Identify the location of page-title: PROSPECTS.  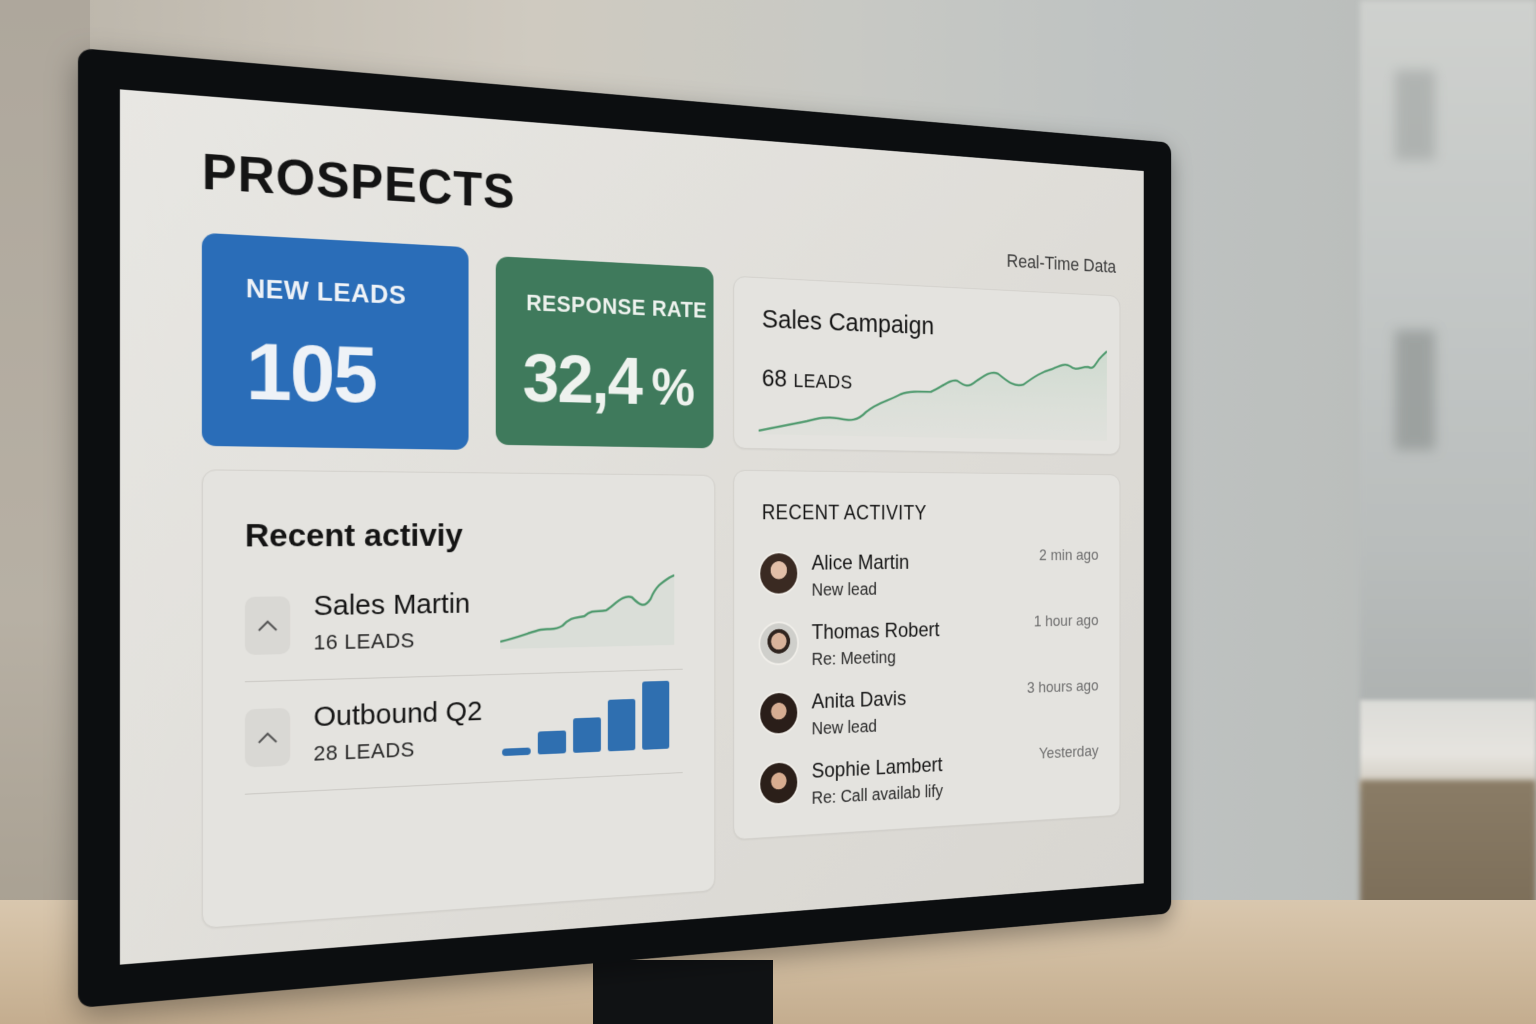
(358, 181).